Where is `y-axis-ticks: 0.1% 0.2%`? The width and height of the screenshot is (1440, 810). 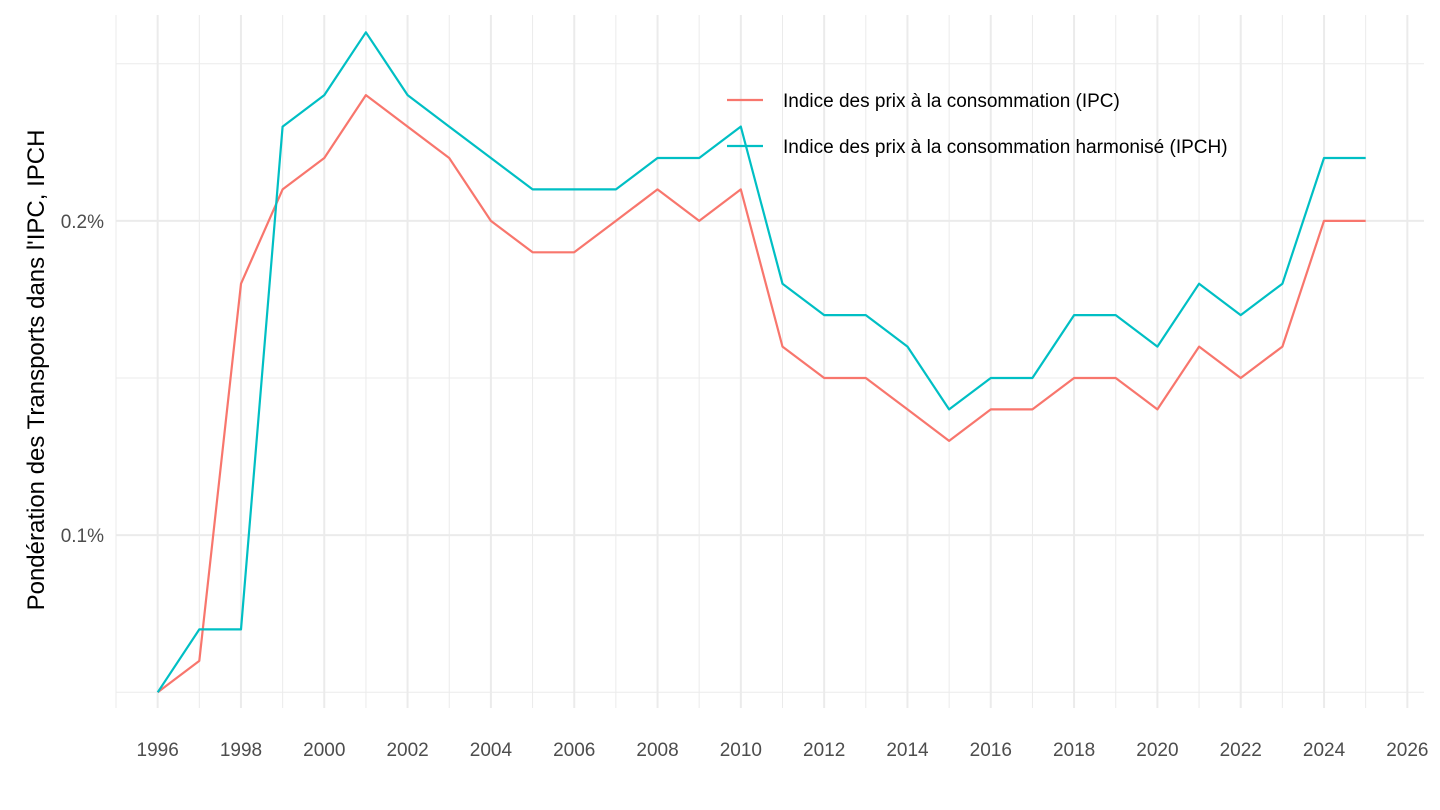
y-axis-ticks: 0.1% 0.2% is located at coordinates (82, 379).